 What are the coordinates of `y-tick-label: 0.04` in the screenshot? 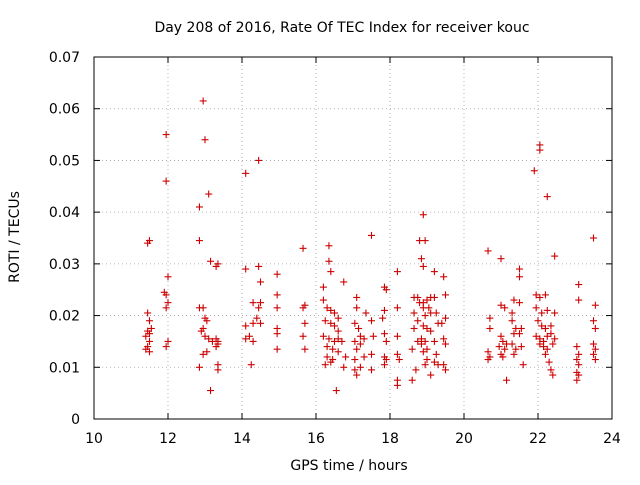 It's located at (64, 213).